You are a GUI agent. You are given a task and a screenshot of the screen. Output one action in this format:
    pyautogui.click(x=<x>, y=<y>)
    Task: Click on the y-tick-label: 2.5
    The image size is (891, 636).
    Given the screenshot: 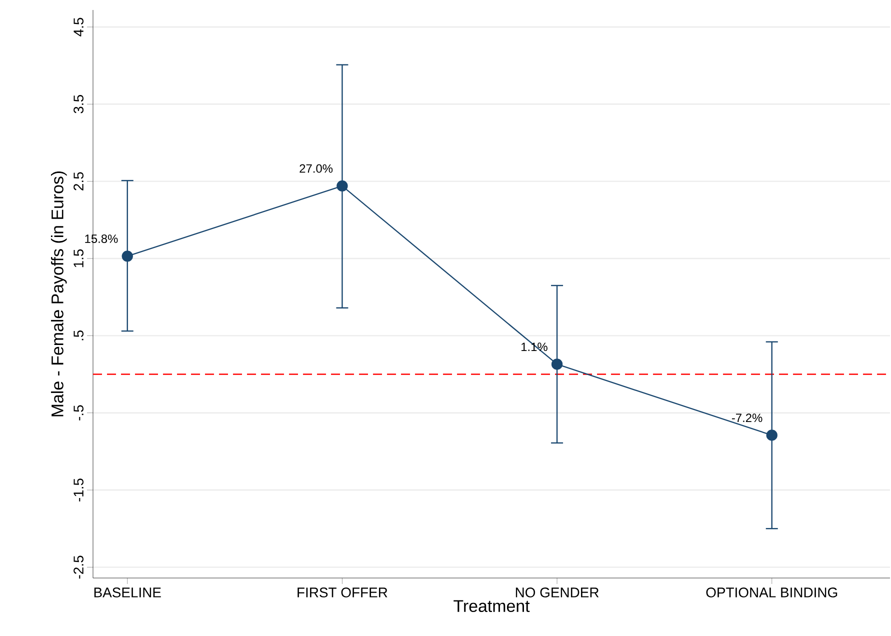 What is the action you would take?
    pyautogui.click(x=79, y=181)
    